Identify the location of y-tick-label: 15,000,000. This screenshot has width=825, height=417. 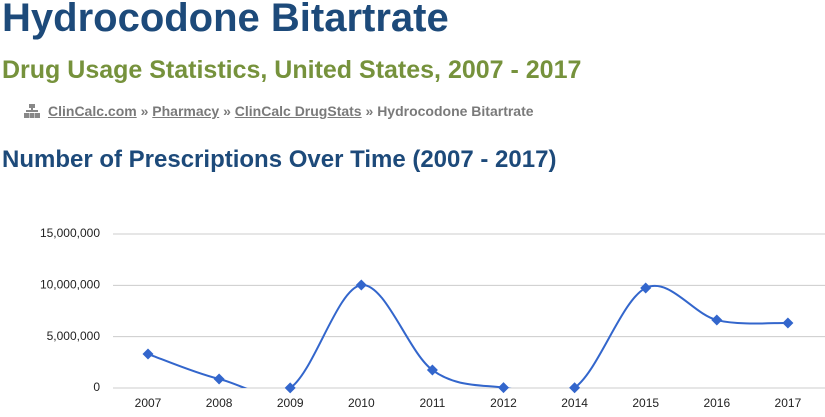
(70, 233).